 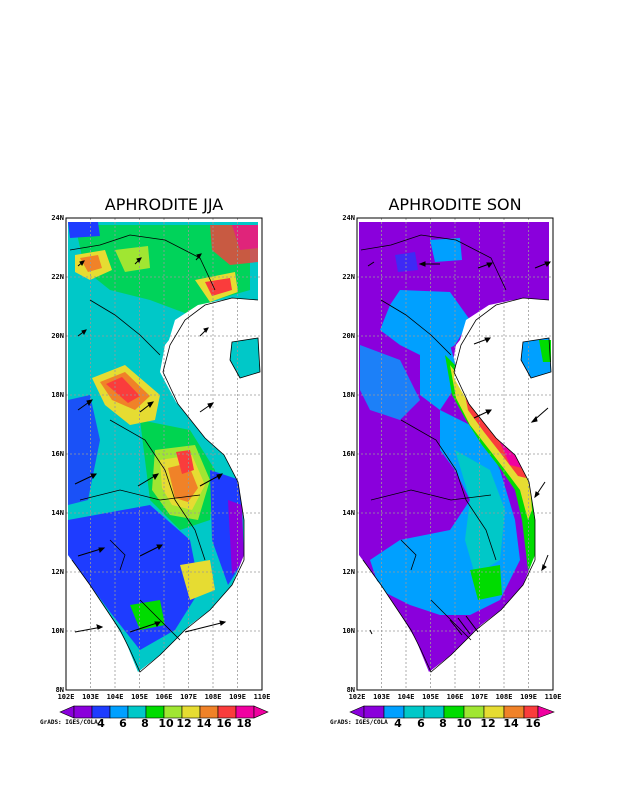 I want to click on lat-labels-jja: 8N 10N 12N 14N 16N 18N 20N 22N 24N, so click(x=57, y=454).